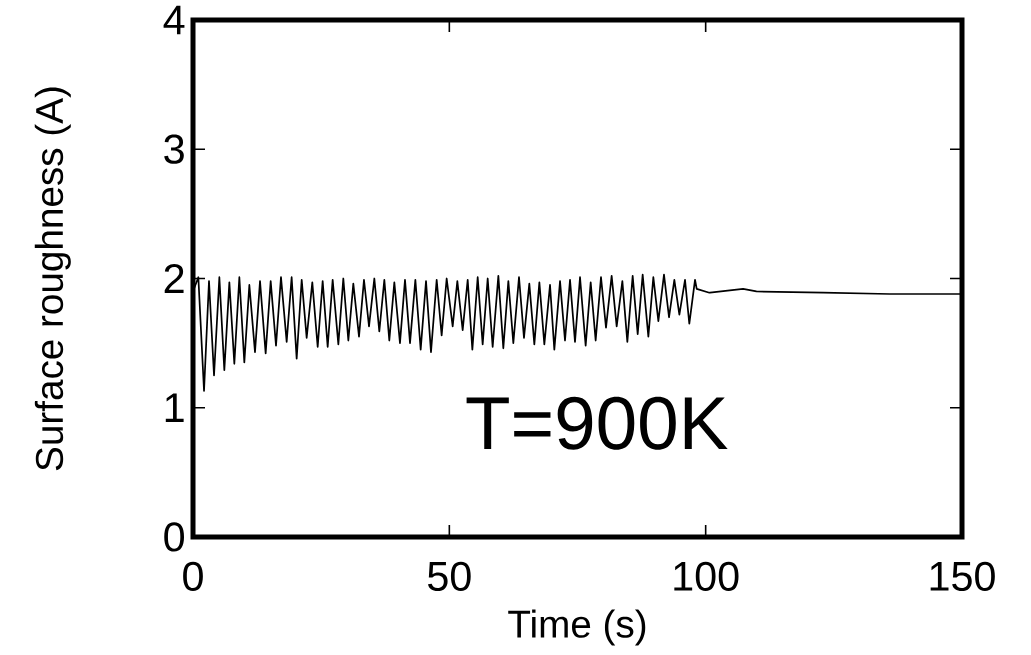 The height and width of the screenshot is (655, 1031). I want to click on y-tick-label: 4, so click(174, 20).